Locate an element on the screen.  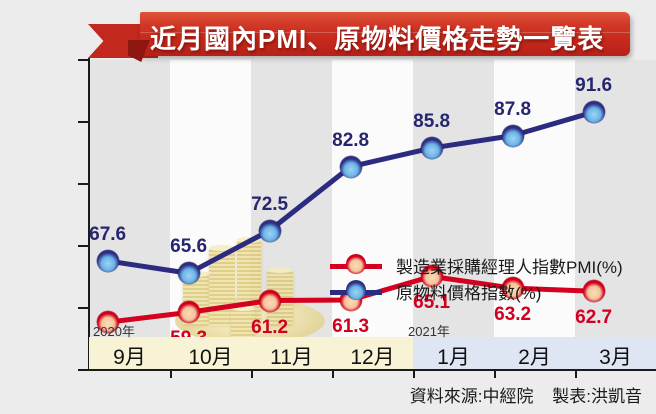
legend-item-raw: 原物料價格指數(%) is located at coordinates (475, 291).